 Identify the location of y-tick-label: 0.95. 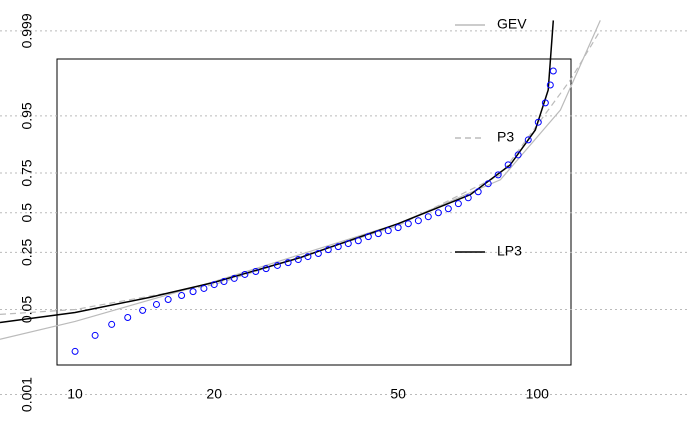
(27, 115).